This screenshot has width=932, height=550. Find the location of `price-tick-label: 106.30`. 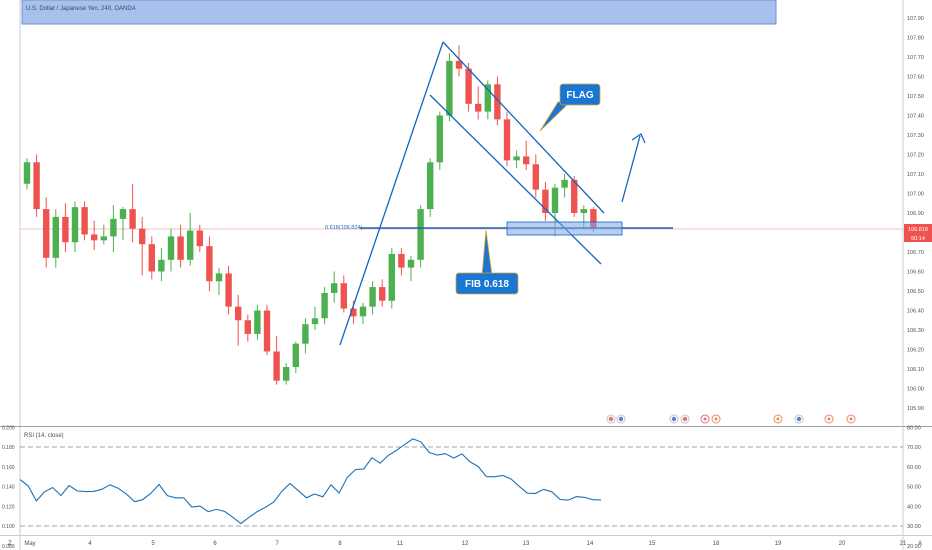

price-tick-label: 106.30 is located at coordinates (915, 331).